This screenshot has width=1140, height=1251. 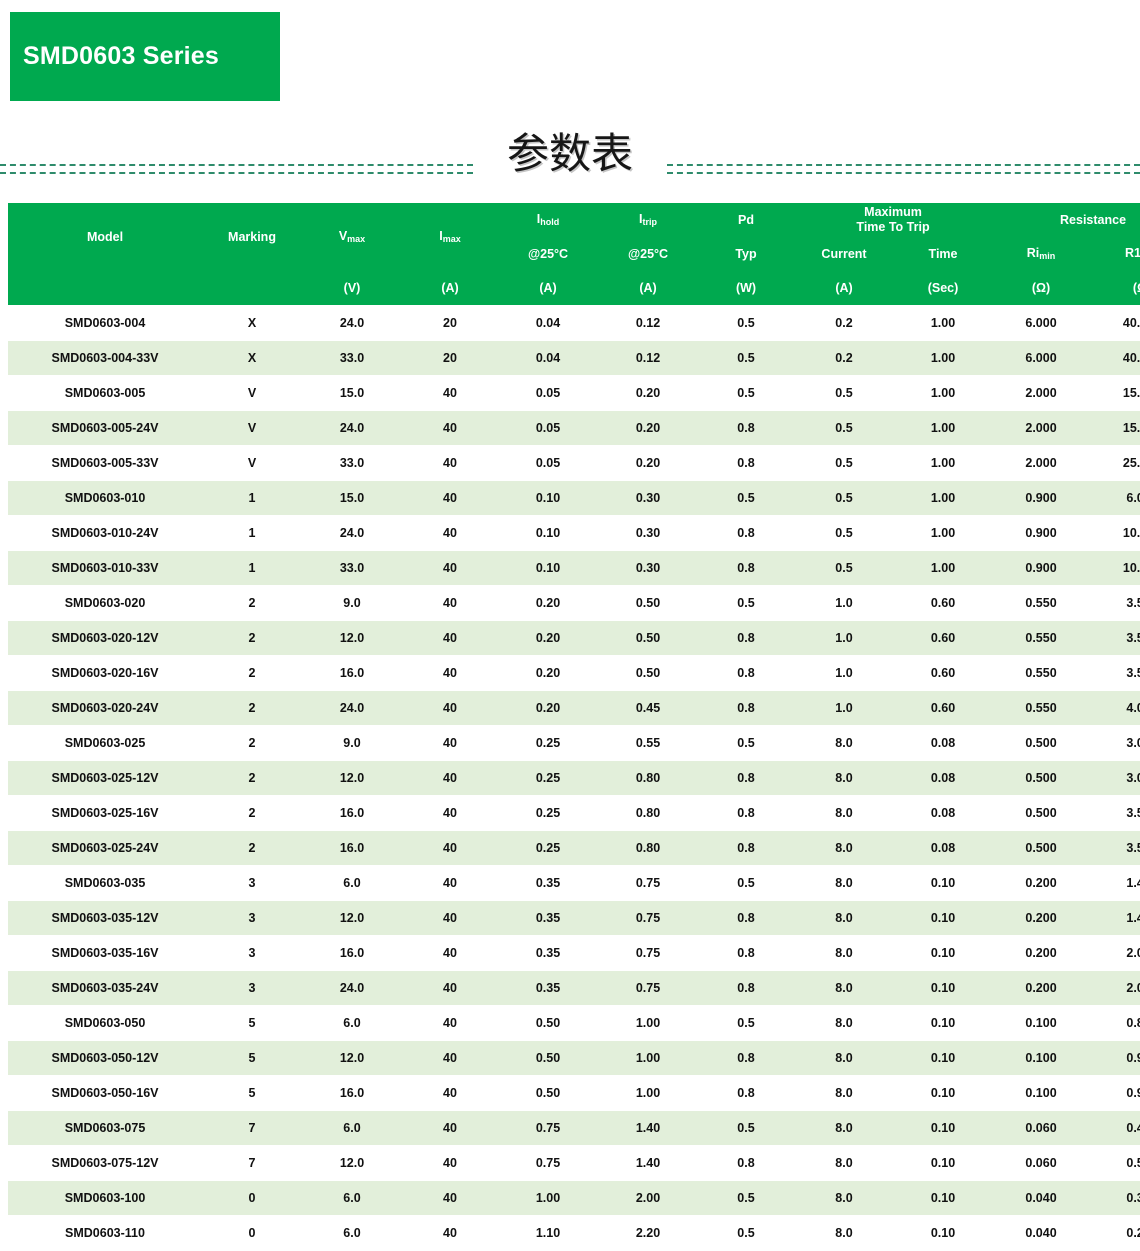 I want to click on cell-itrip: 0.12, so click(x=648, y=323).